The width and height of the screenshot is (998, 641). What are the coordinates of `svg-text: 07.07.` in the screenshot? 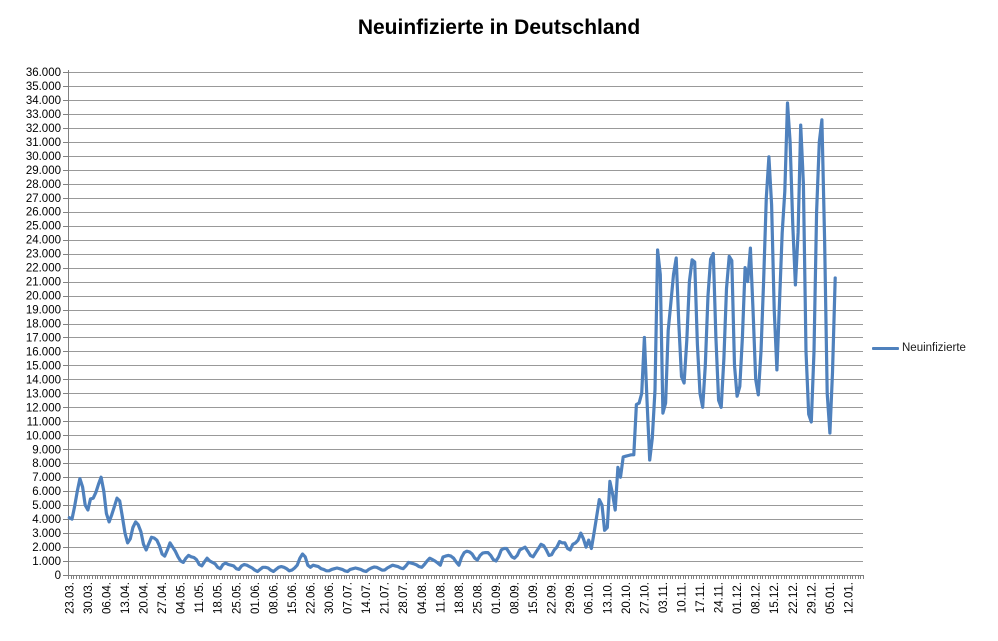 It's located at (349, 598).